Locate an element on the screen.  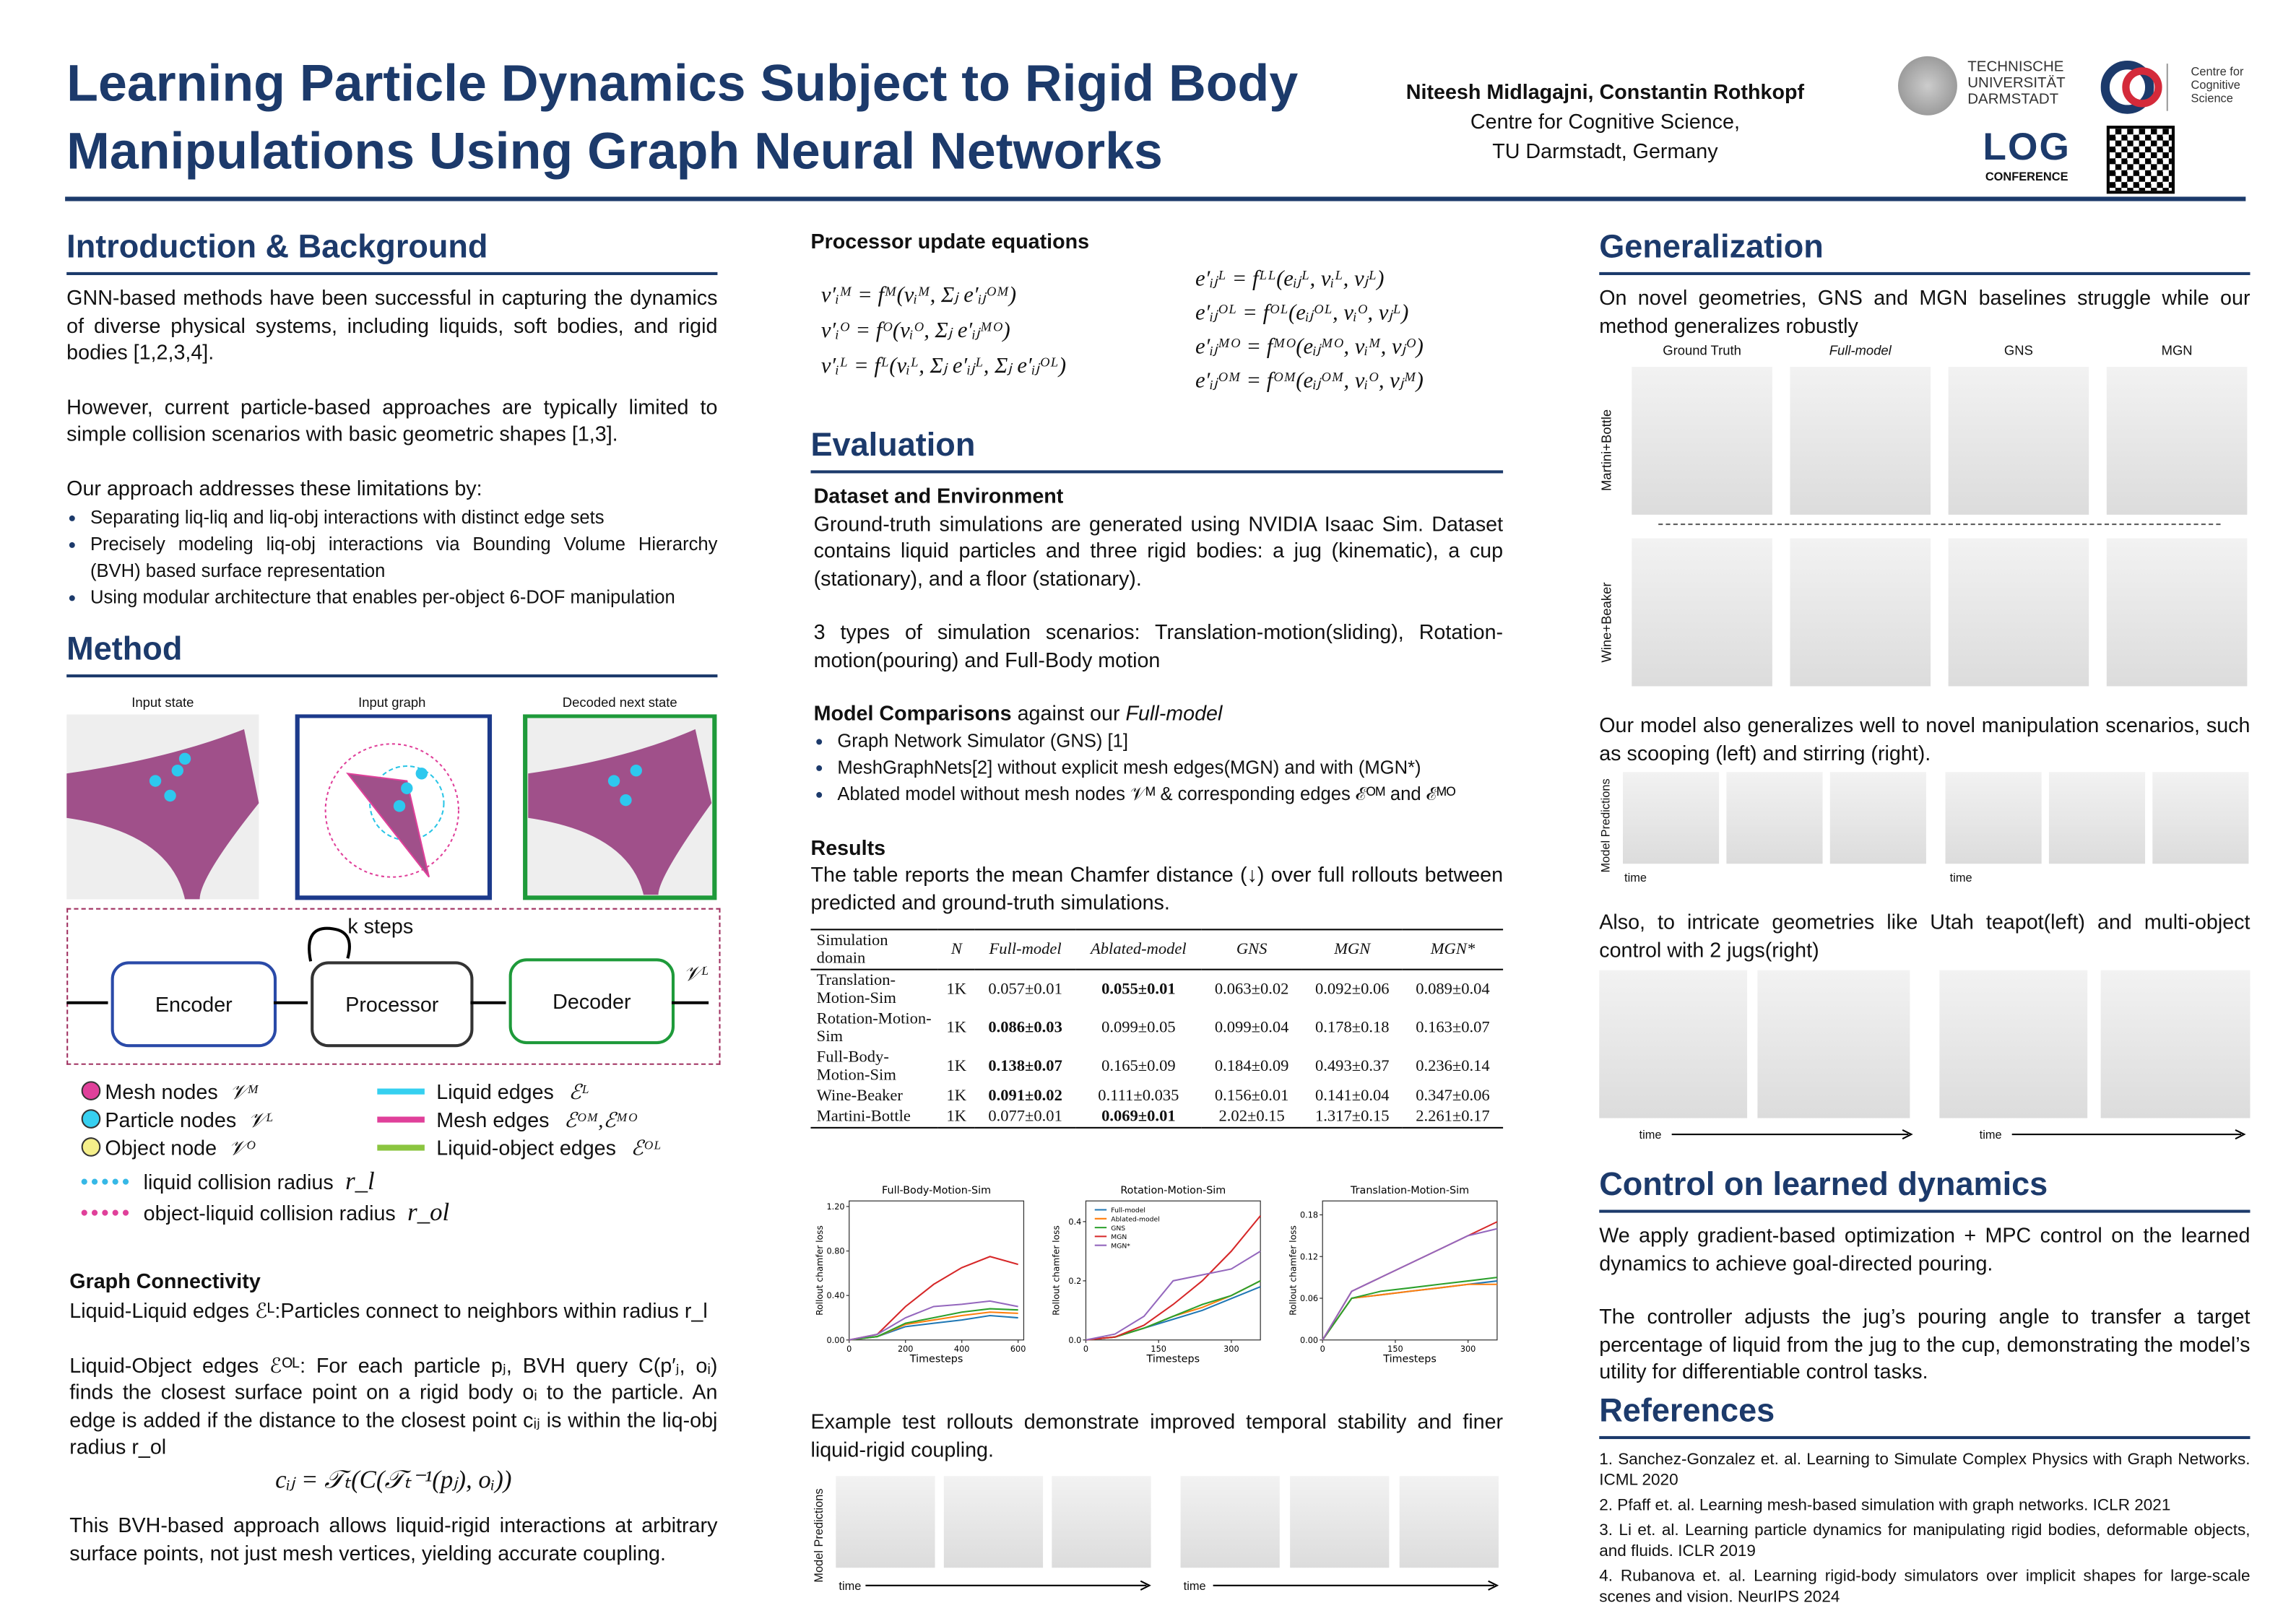
arrow is located at coordinates (1182, 1585).